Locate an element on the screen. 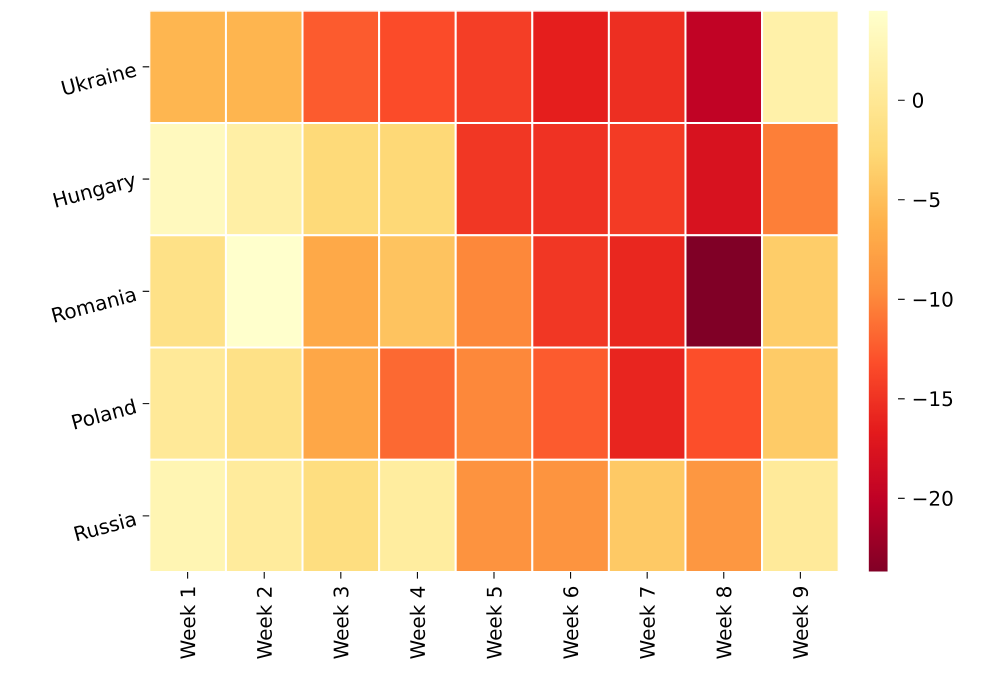  y-tick-label: Poland is located at coordinates (104, 414).